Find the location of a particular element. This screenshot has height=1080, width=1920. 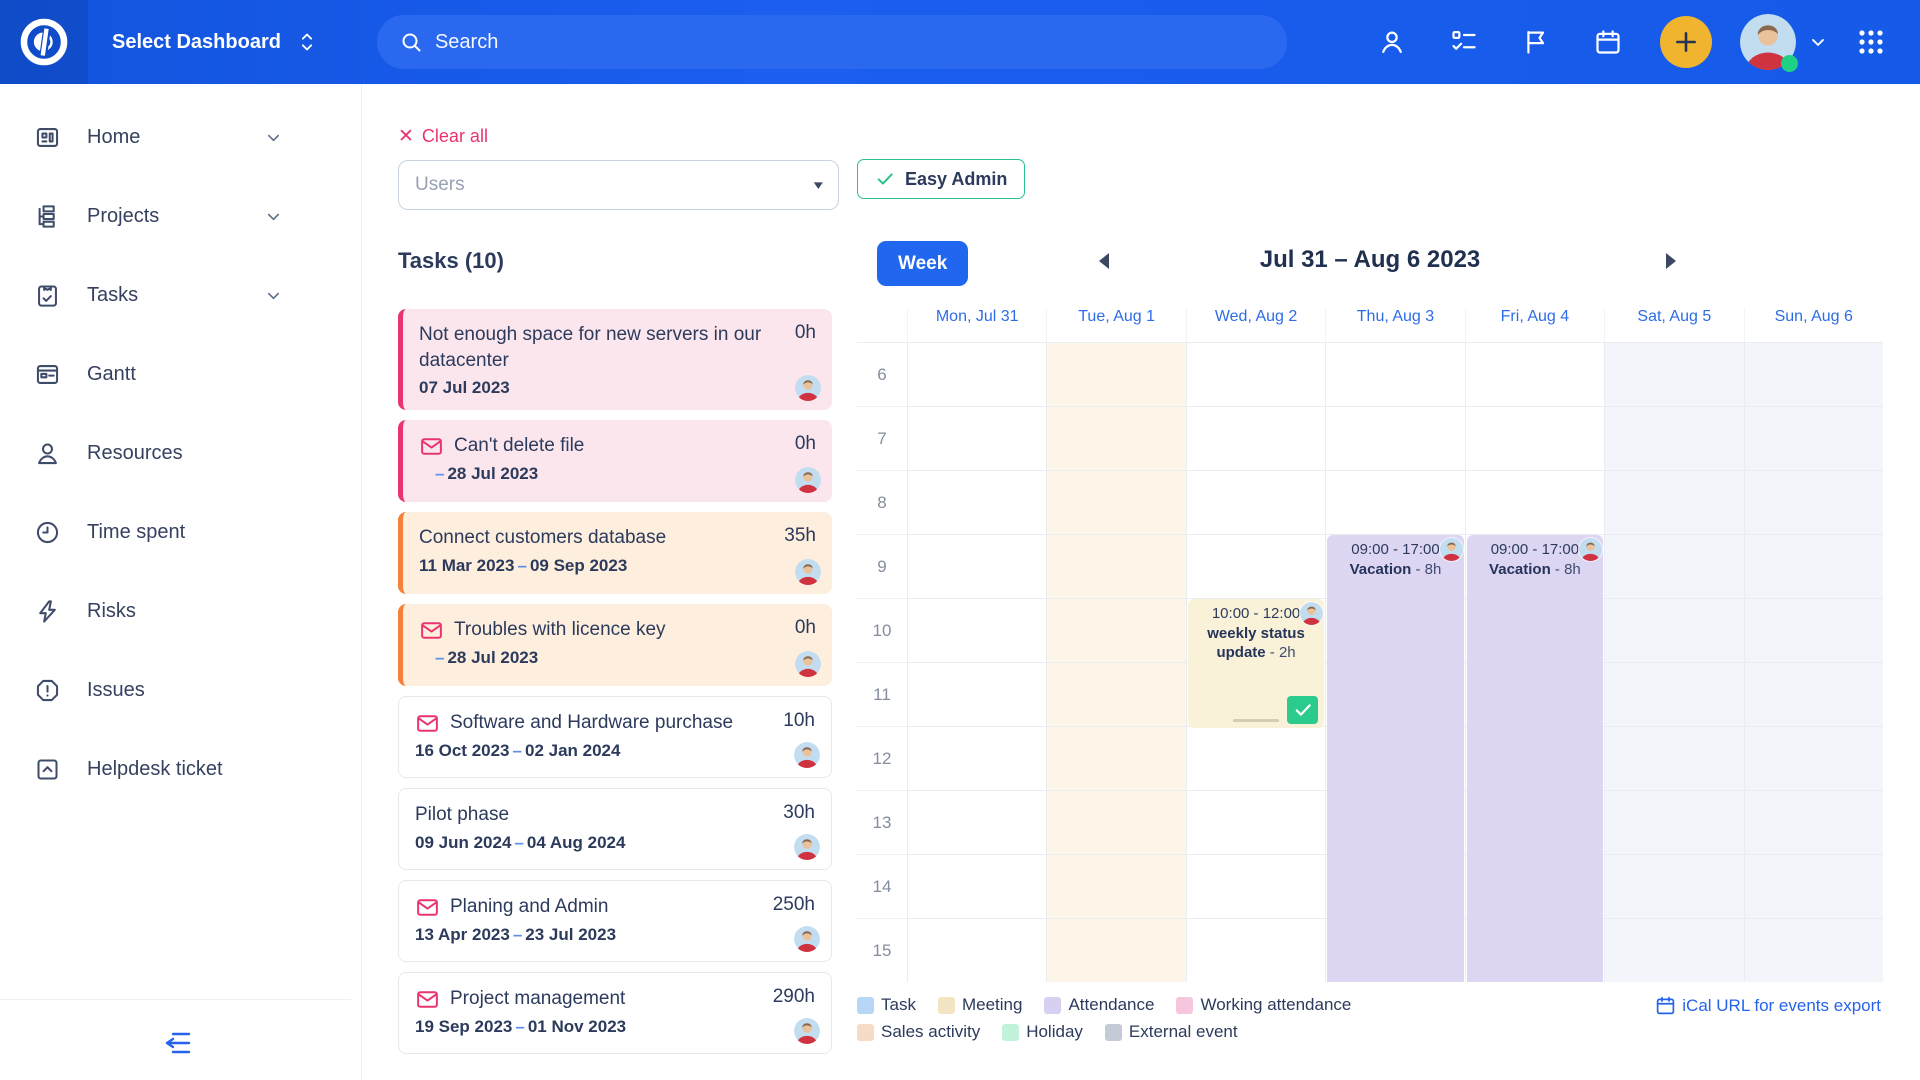

active-filter-chip: Easy Admin is located at coordinates (941, 179).